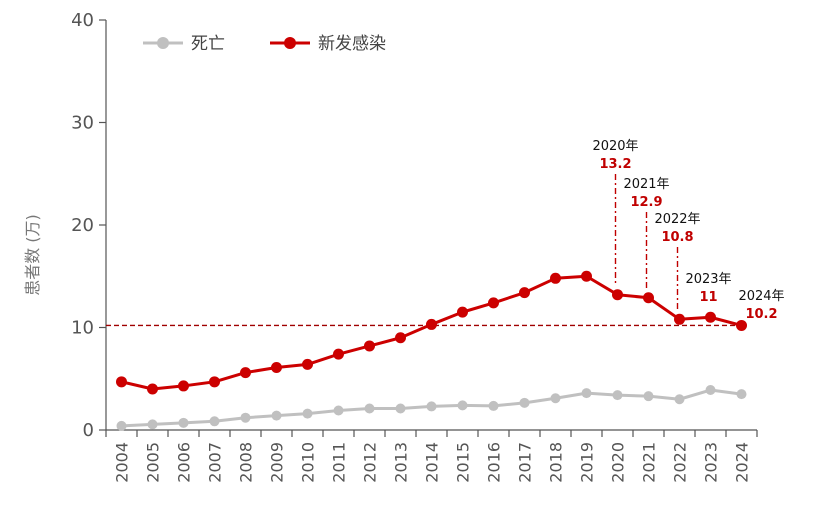 Image resolution: width=814 pixels, height=516 pixels. I want to click on x-tick-label: 2007, so click(215, 462).